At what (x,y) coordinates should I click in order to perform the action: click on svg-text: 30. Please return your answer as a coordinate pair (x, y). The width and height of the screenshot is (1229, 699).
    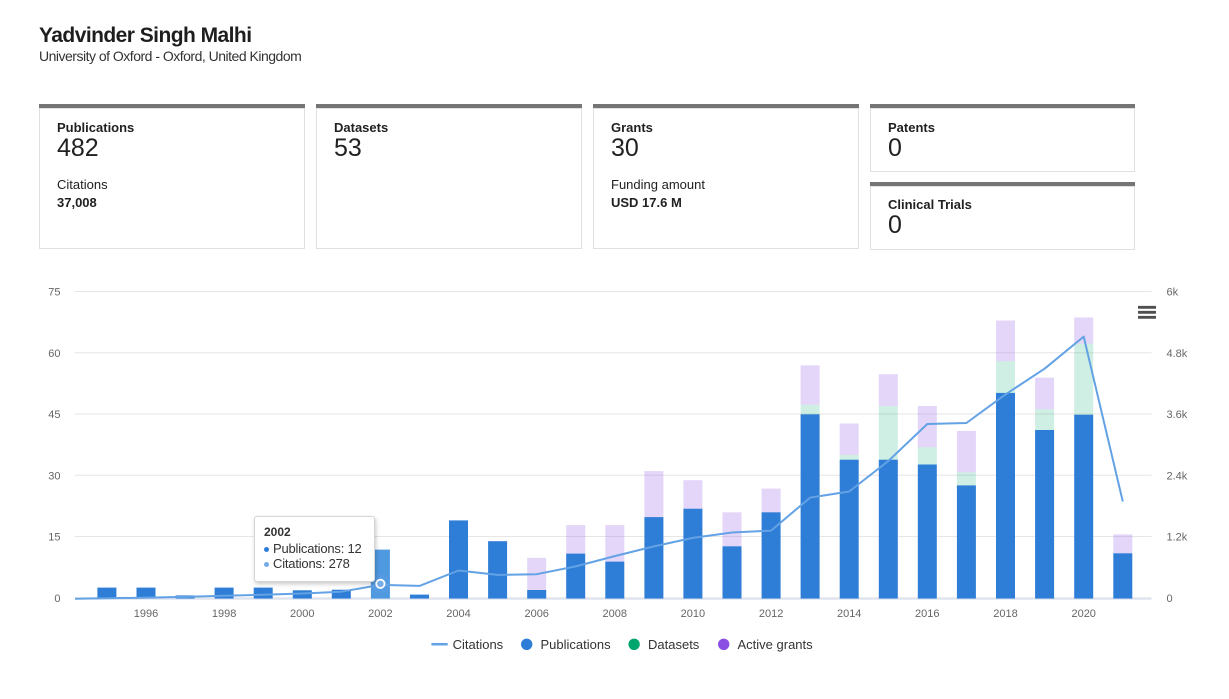
    Looking at the image, I should click on (54, 476).